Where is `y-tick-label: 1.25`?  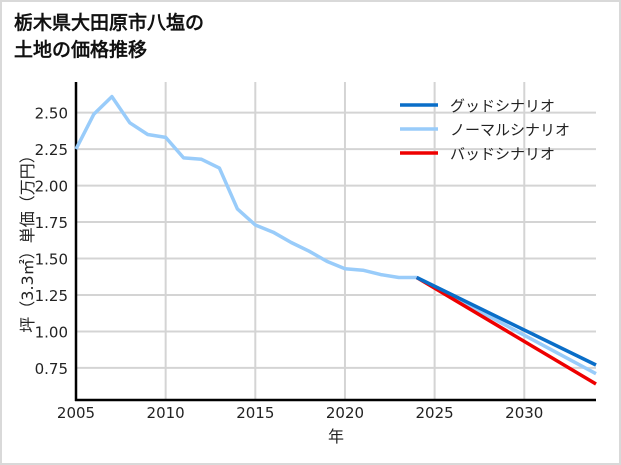 y-tick-label: 1.25 is located at coordinates (51, 296).